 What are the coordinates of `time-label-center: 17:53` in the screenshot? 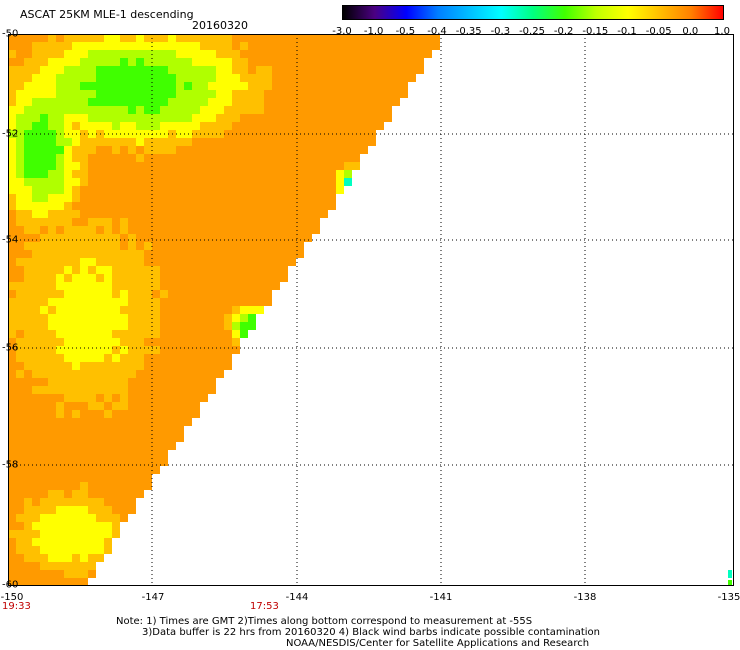 It's located at (264, 606).